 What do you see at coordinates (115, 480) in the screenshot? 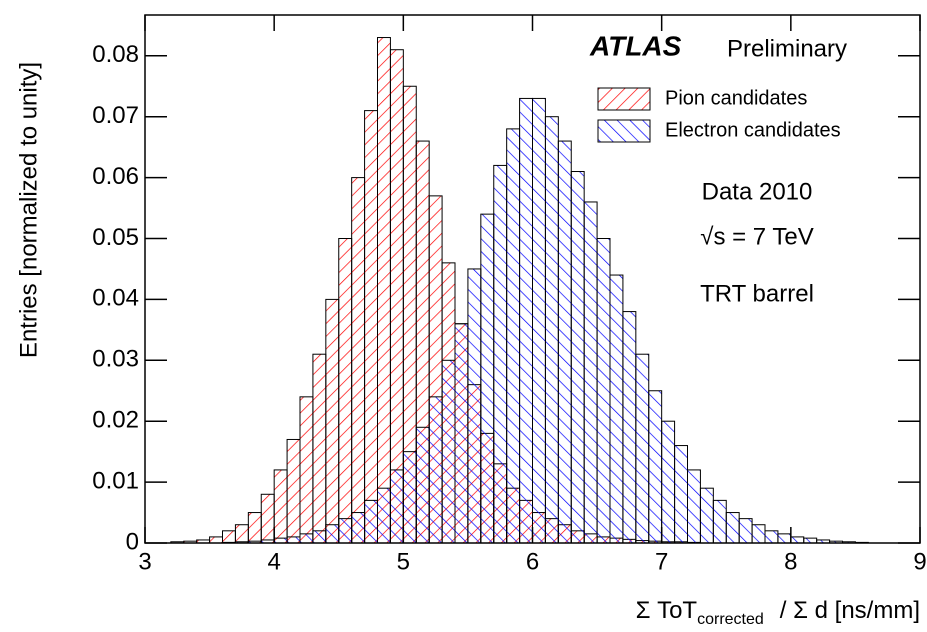
I see `y-tick-label: 0.01` at bounding box center [115, 480].